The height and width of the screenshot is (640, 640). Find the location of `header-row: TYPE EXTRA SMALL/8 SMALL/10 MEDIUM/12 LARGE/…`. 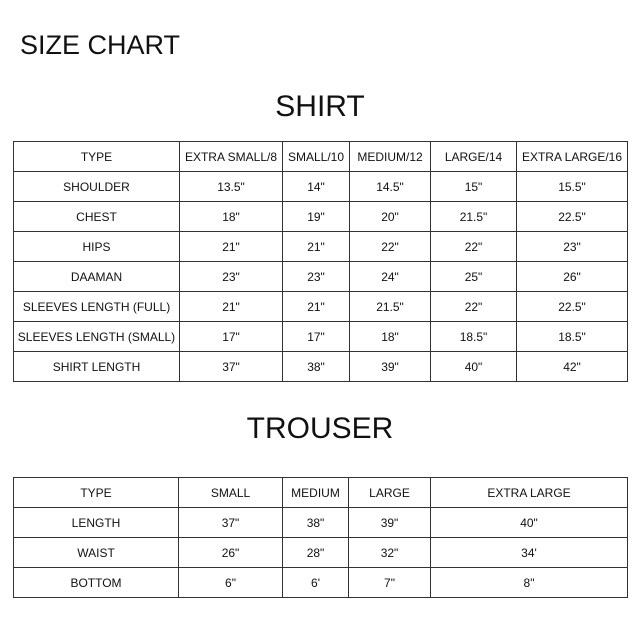

header-row: TYPE EXTRA SMALL/8 SMALL/10 MEDIUM/12 LARGE/… is located at coordinates (320, 156).